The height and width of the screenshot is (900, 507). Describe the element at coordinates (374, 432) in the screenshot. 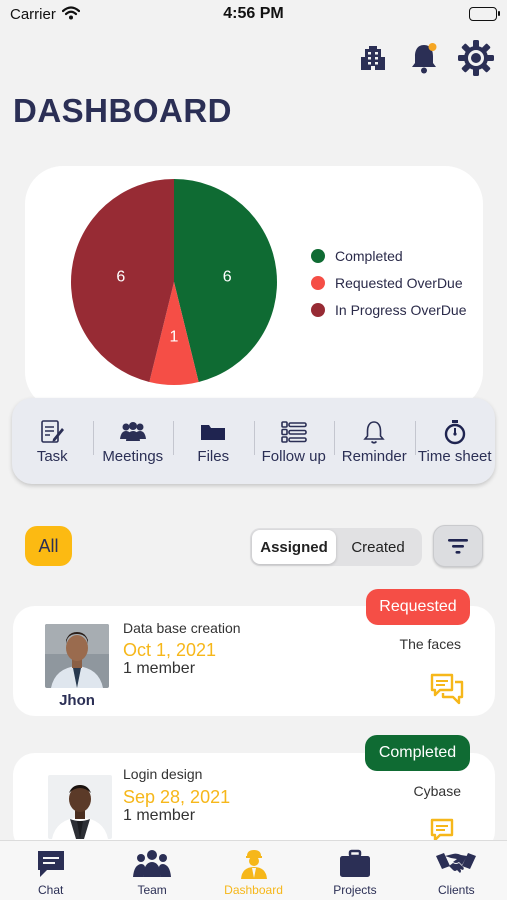

I see `bell-outline-icon` at that location.